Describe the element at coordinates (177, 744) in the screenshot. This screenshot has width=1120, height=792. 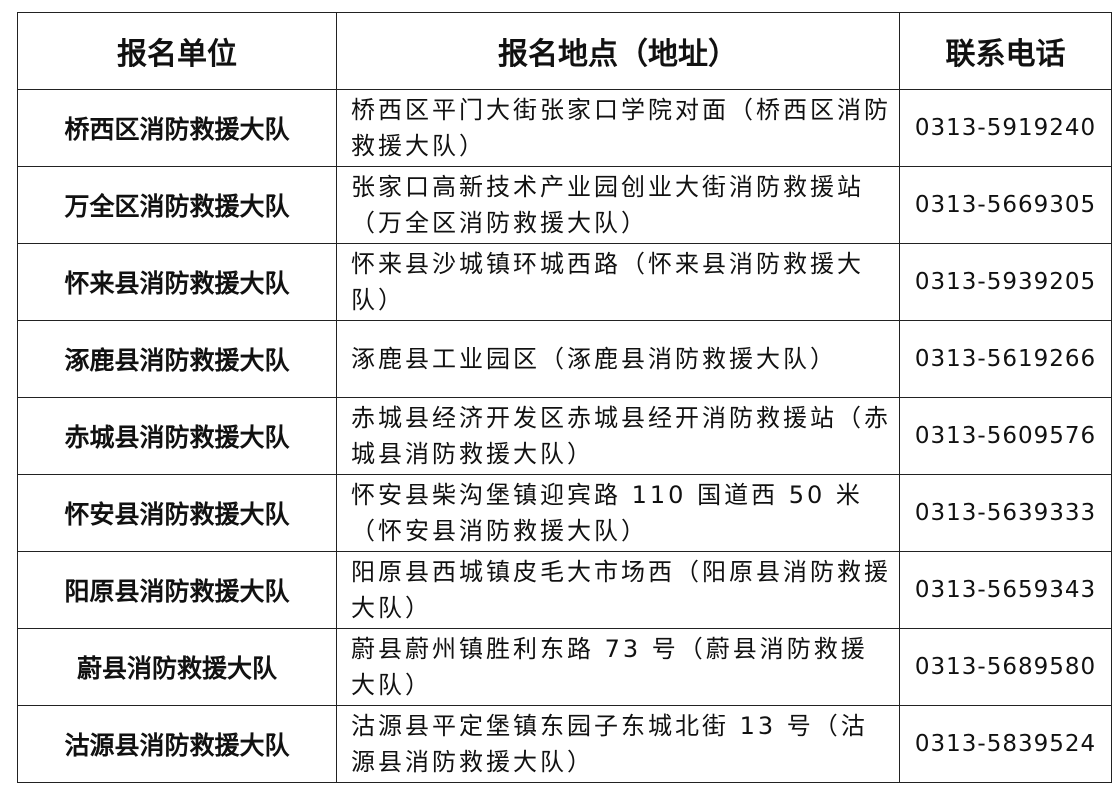
I see `unit-cell: 沽源县消防救援大队` at that location.